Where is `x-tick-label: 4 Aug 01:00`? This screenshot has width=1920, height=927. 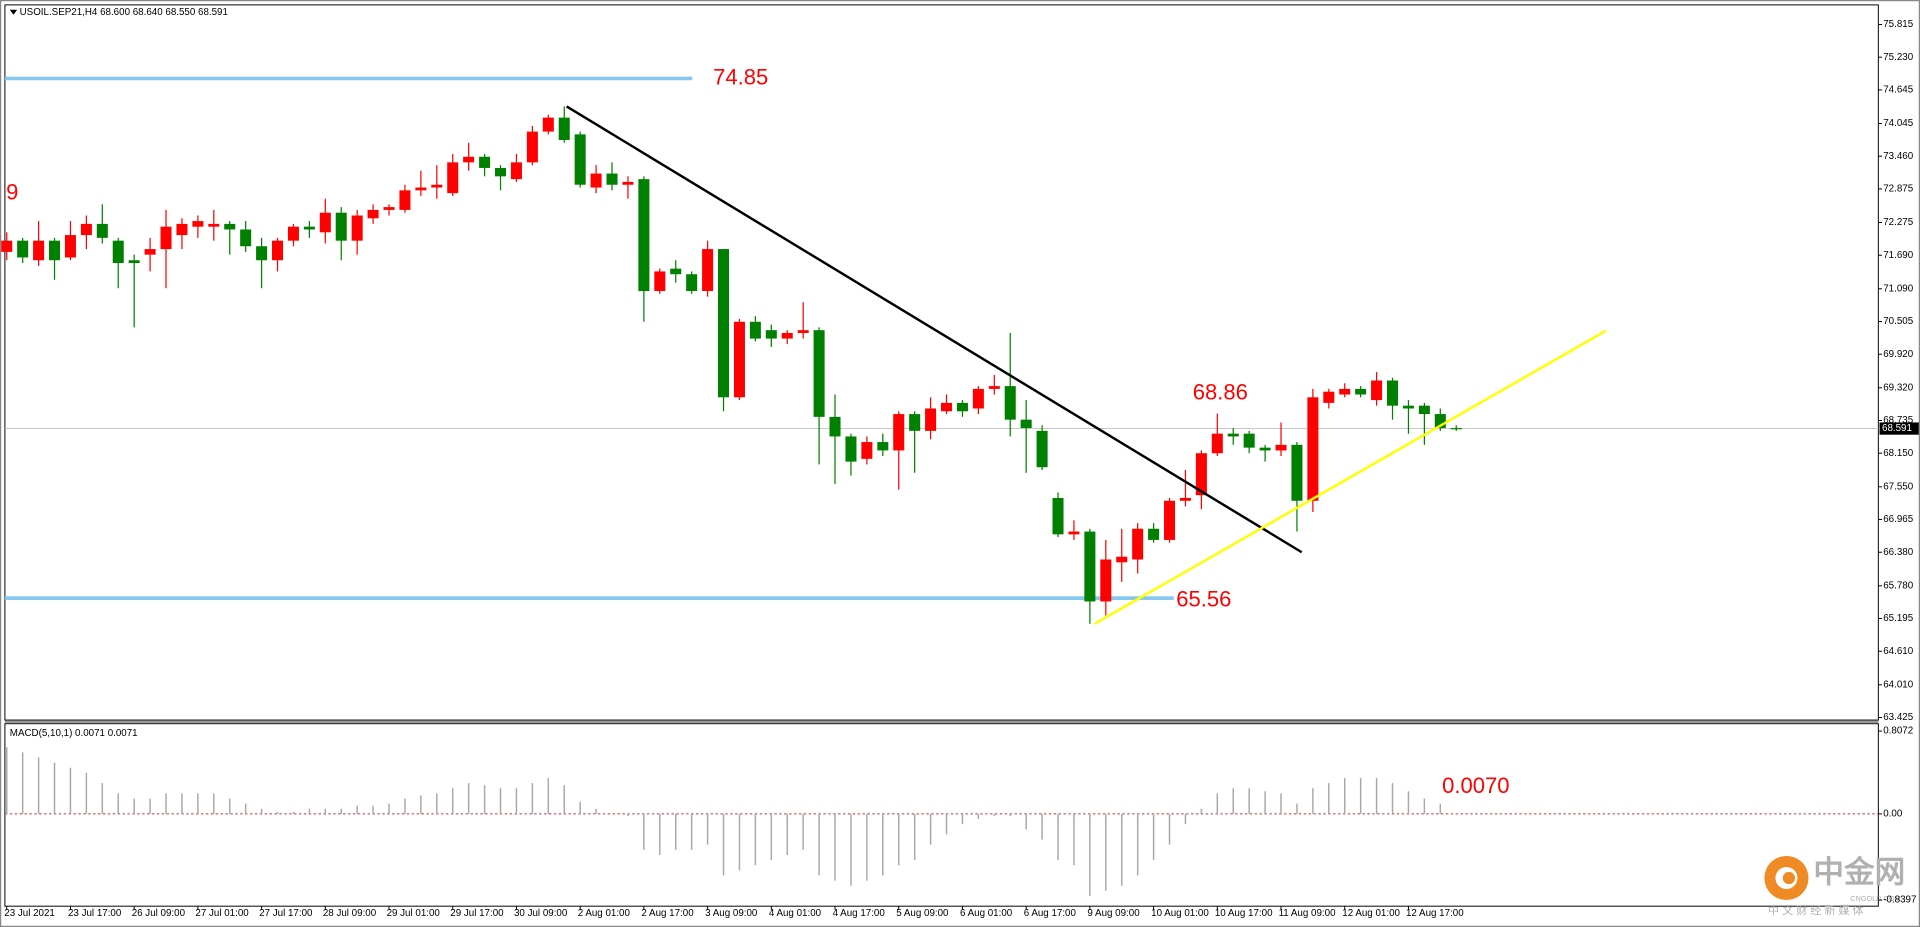 x-tick-label: 4 Aug 01:00 is located at coordinates (795, 913).